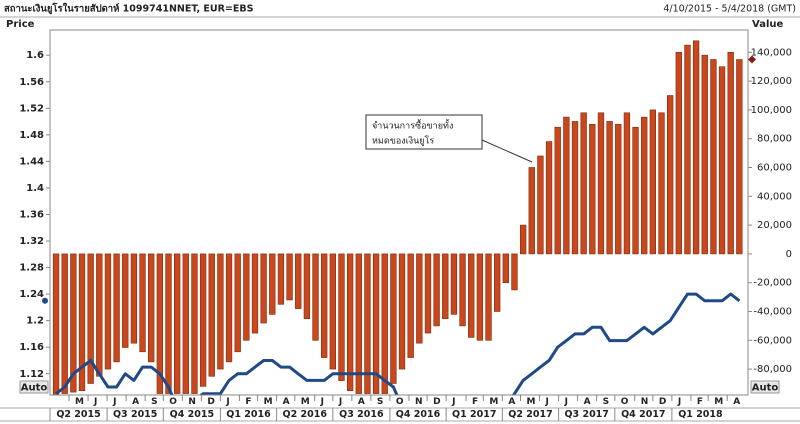 The height and width of the screenshot is (424, 800). What do you see at coordinates (35, 55) in the screenshot?
I see `y-tick-label: 1.6` at bounding box center [35, 55].